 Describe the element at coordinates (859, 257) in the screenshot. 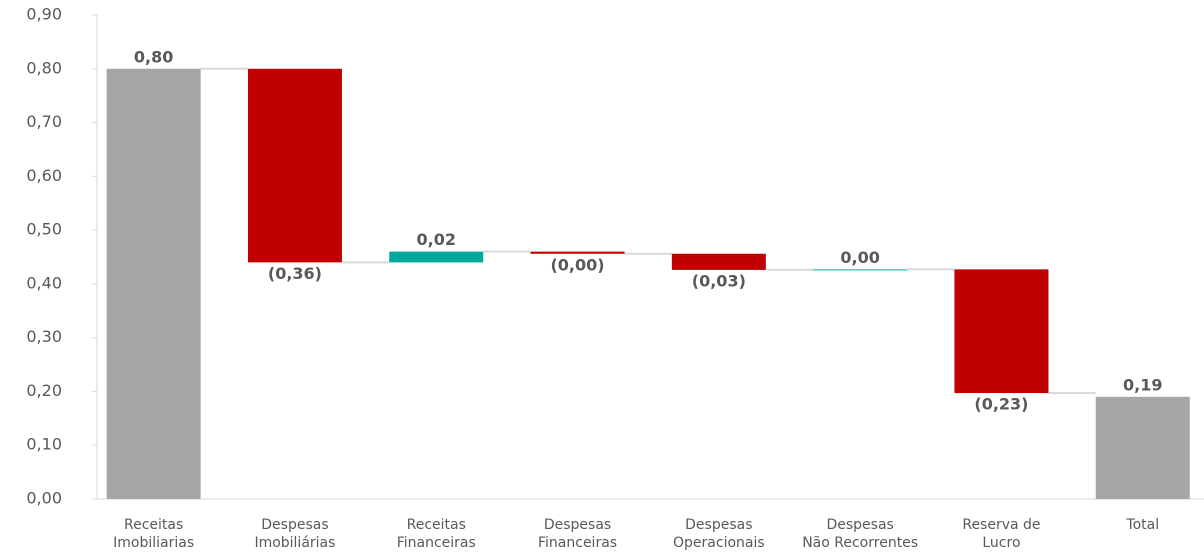

I see `data-label: 0,00` at that location.